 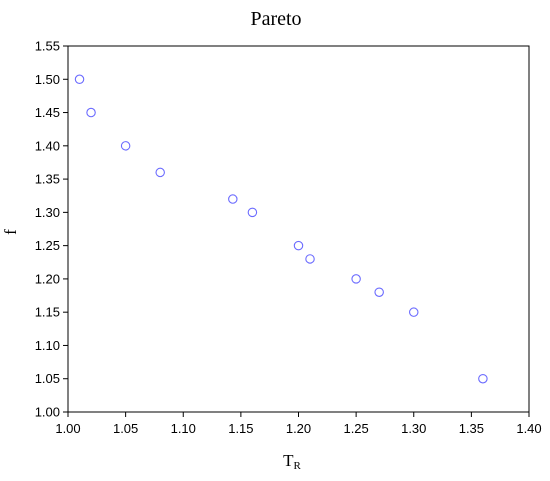 I want to click on y-tick-label: 1.50, so click(x=47, y=79).